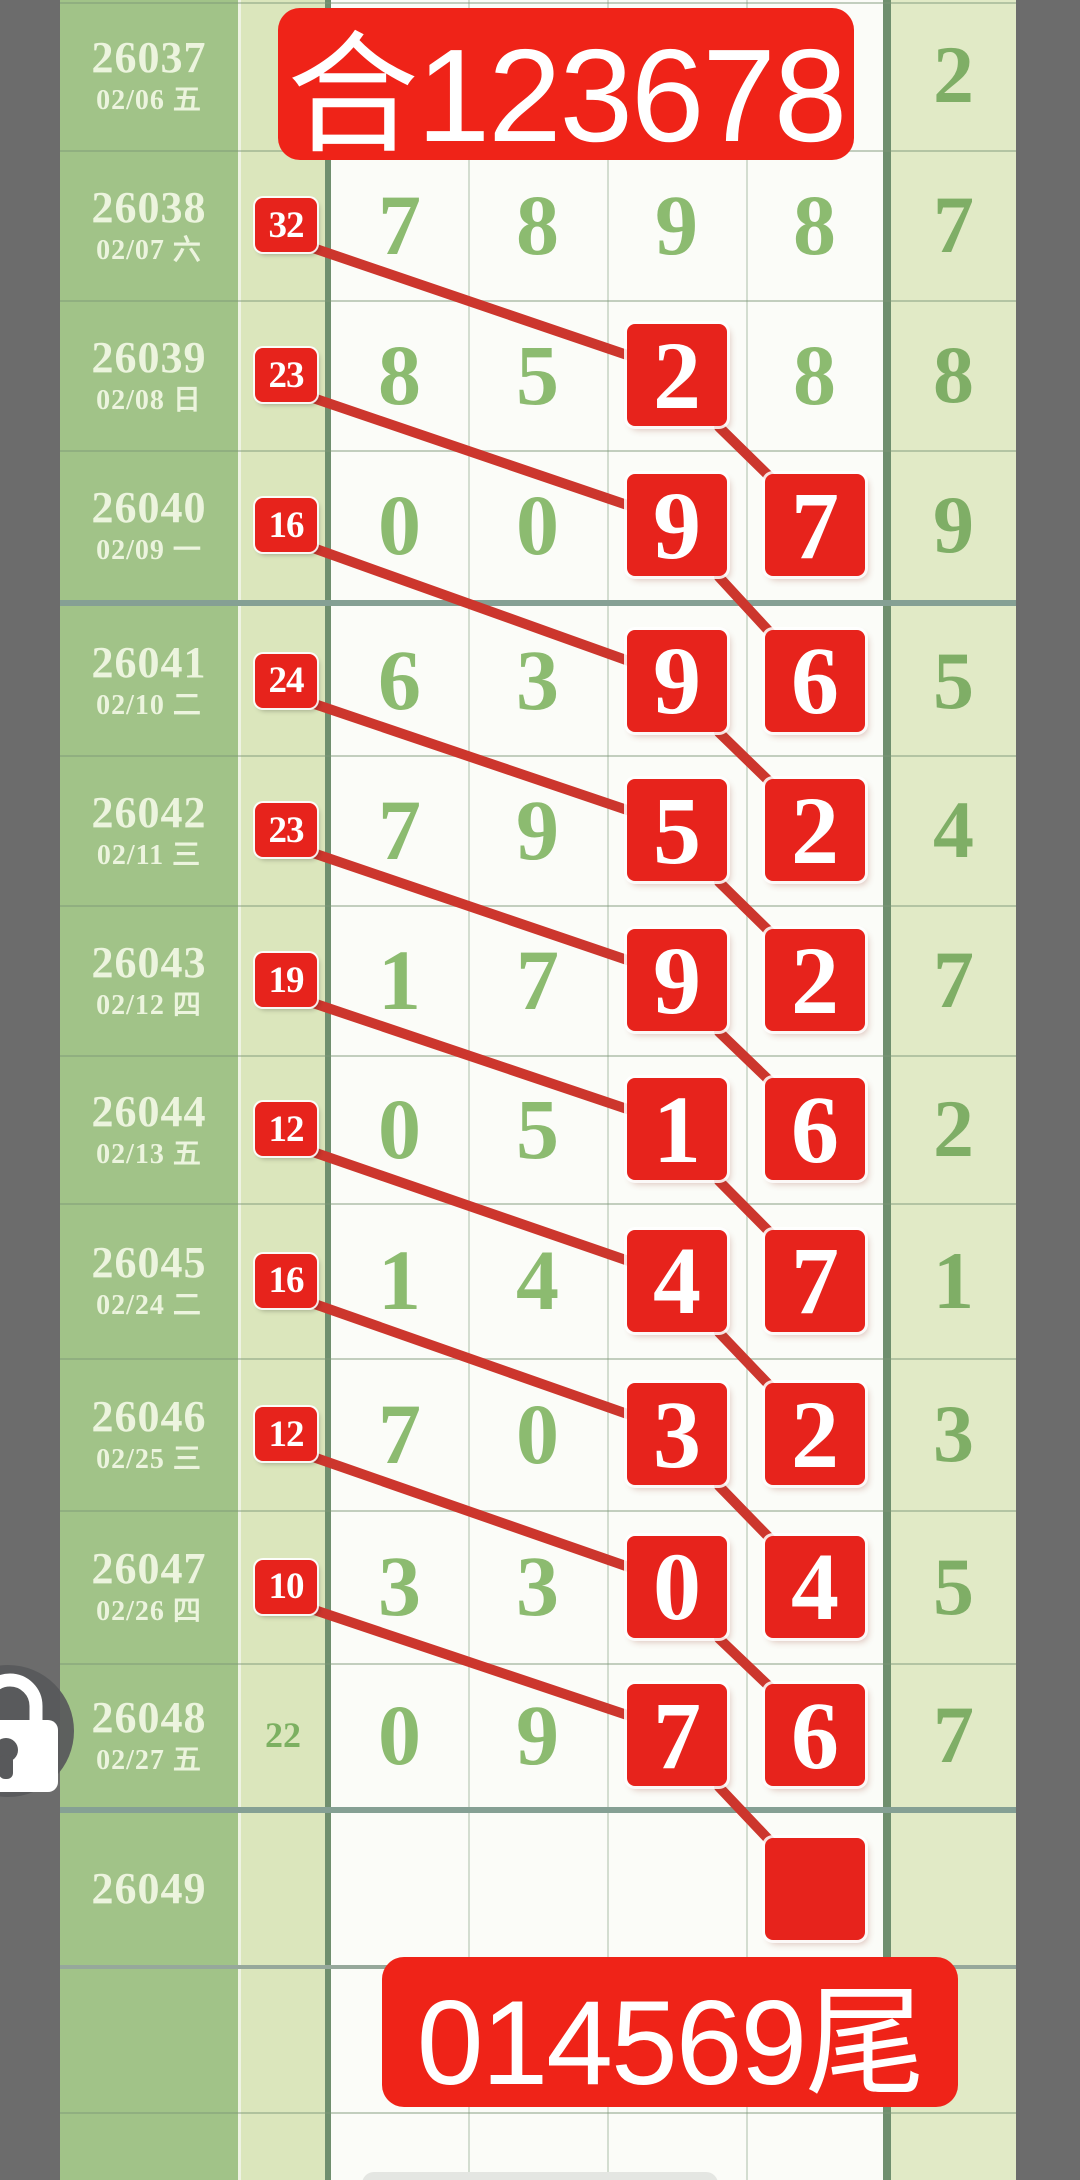 This screenshot has width=1080, height=2180. I want to click on period-number: 26049, so click(149, 1888).